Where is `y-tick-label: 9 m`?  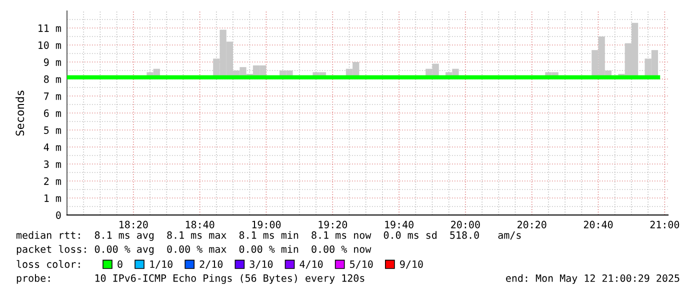
y-tick-label: 9 m is located at coordinates (52, 62).